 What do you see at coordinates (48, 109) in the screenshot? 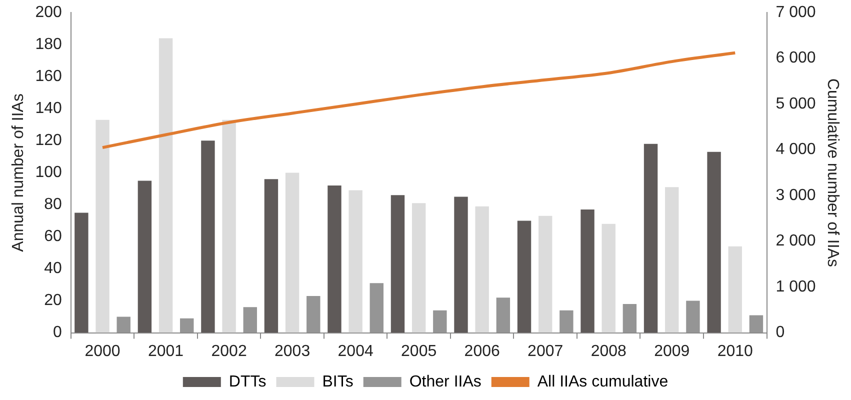
I see `y-tick-label: 140` at bounding box center [48, 109].